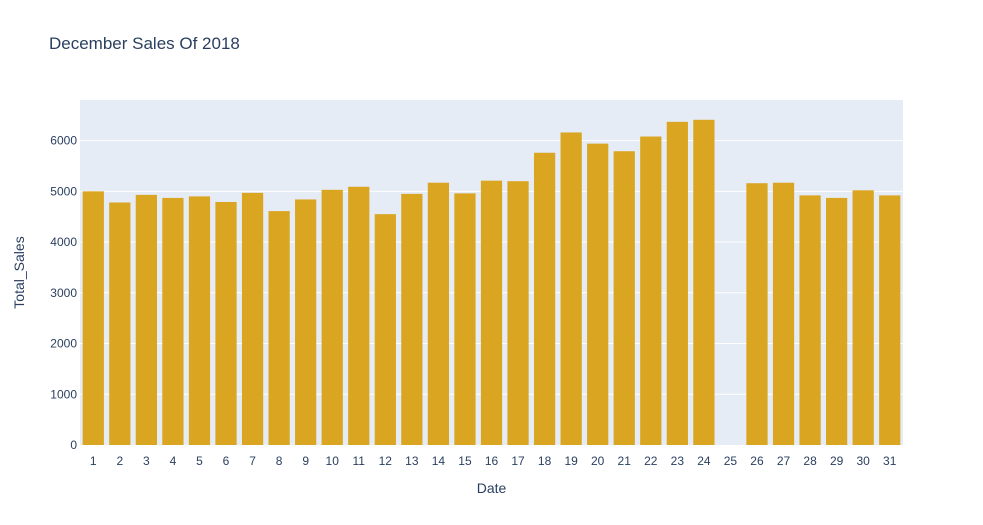 This screenshot has width=983, height=525. I want to click on x-tick-label: 2, so click(119, 461).